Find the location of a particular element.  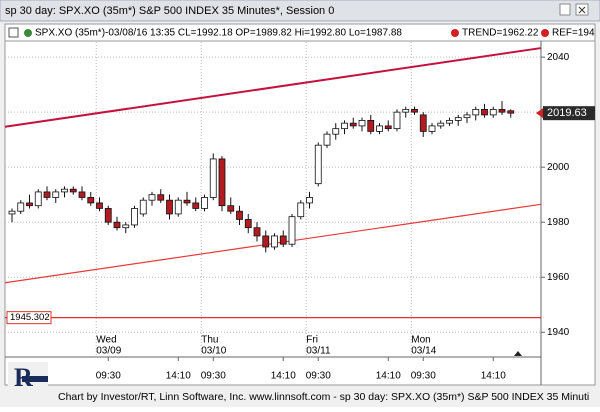

scroll-marker is located at coordinates (518, 353).